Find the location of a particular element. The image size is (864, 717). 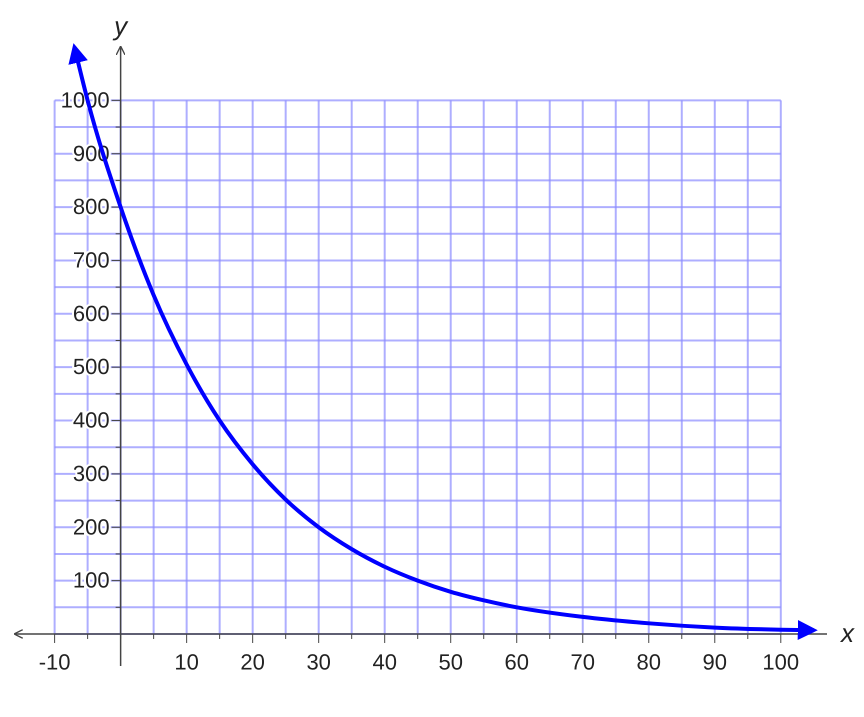

x-tick-label: 80 is located at coordinates (648, 662).